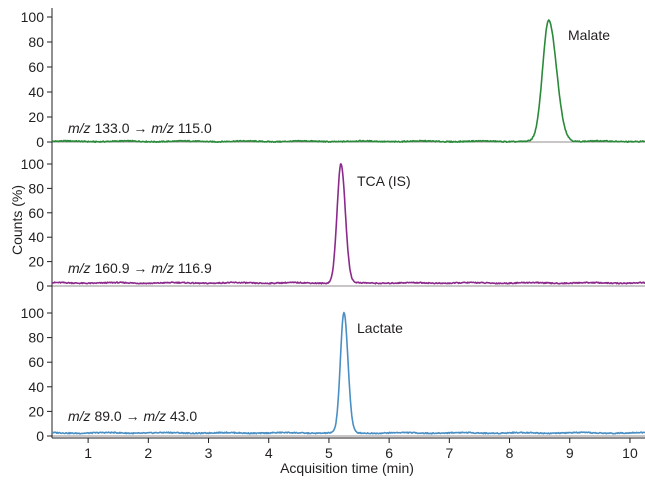  I want to click on x-tick-label: 7, so click(449, 453).